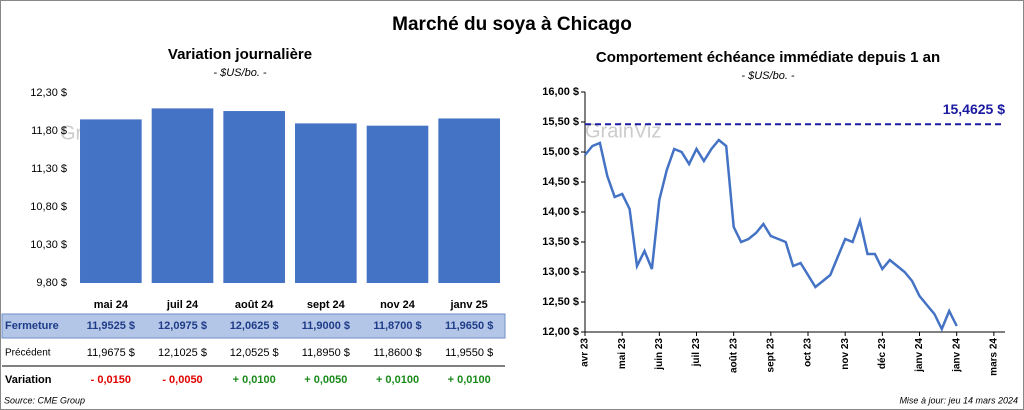 This screenshot has width=1024, height=410. I want to click on y-tick-label: 15,00 $, so click(560, 152).